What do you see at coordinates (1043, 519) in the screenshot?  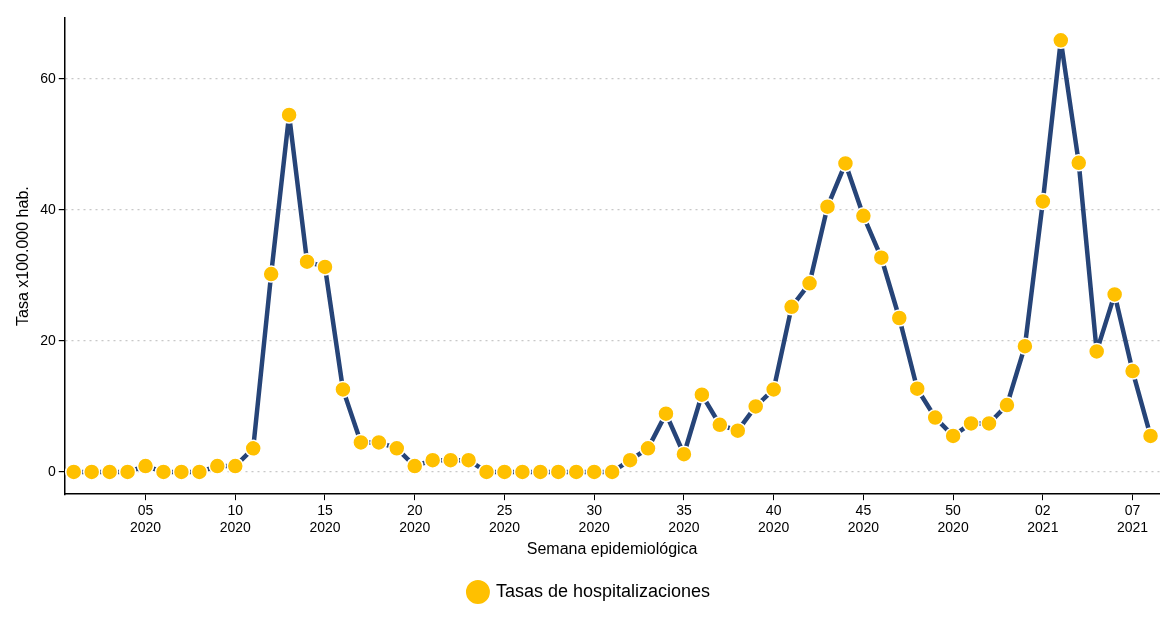 I see `x-tick-label: 02 2021` at bounding box center [1043, 519].